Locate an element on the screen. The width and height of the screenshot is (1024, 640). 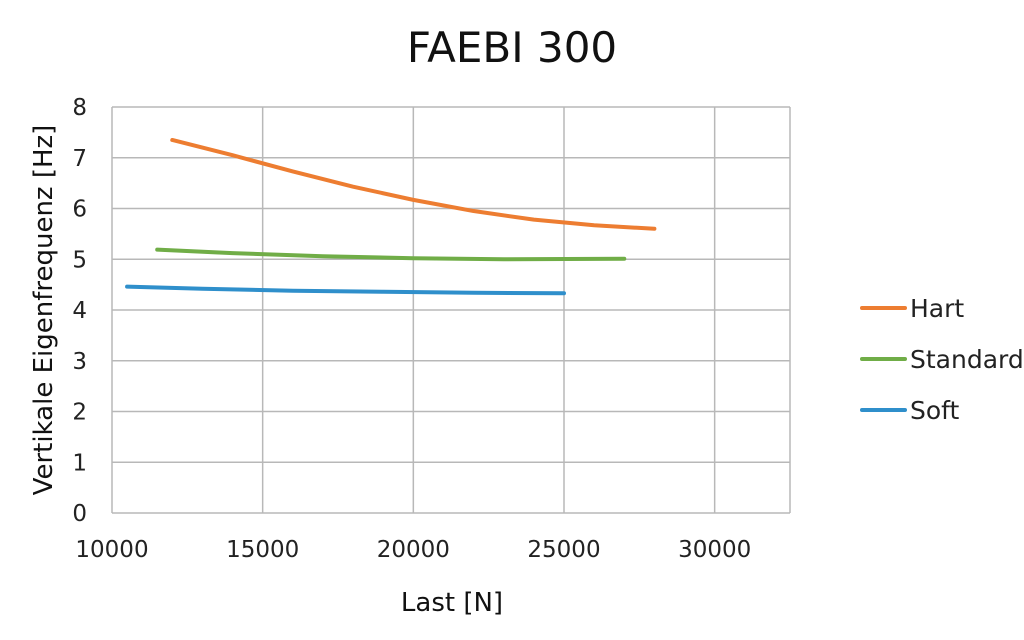
legend-label-hart: Hart is located at coordinates (937, 308).